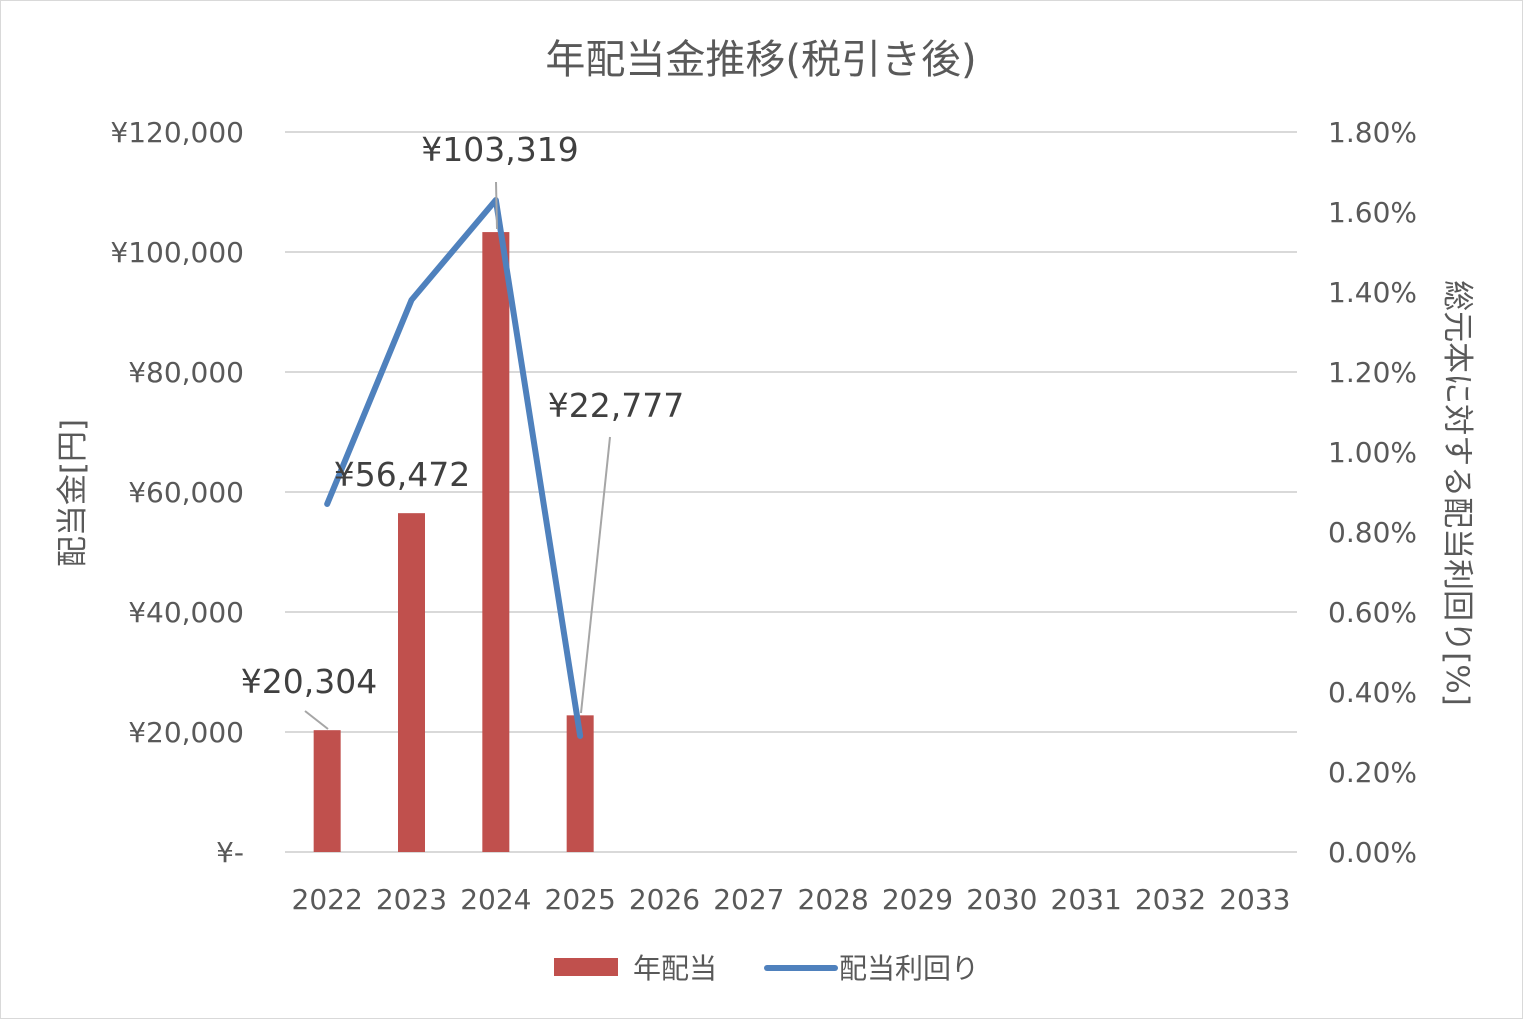 The width and height of the screenshot is (1523, 1019). Describe the element at coordinates (917, 899) in the screenshot. I see `x-tick-label: 2029` at that location.